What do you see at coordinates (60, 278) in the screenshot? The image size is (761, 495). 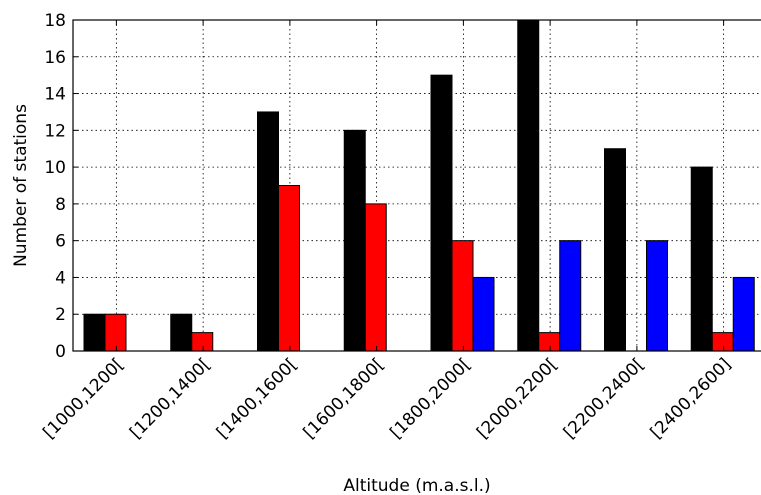 I see `y-tick-label: 4` at bounding box center [60, 278].